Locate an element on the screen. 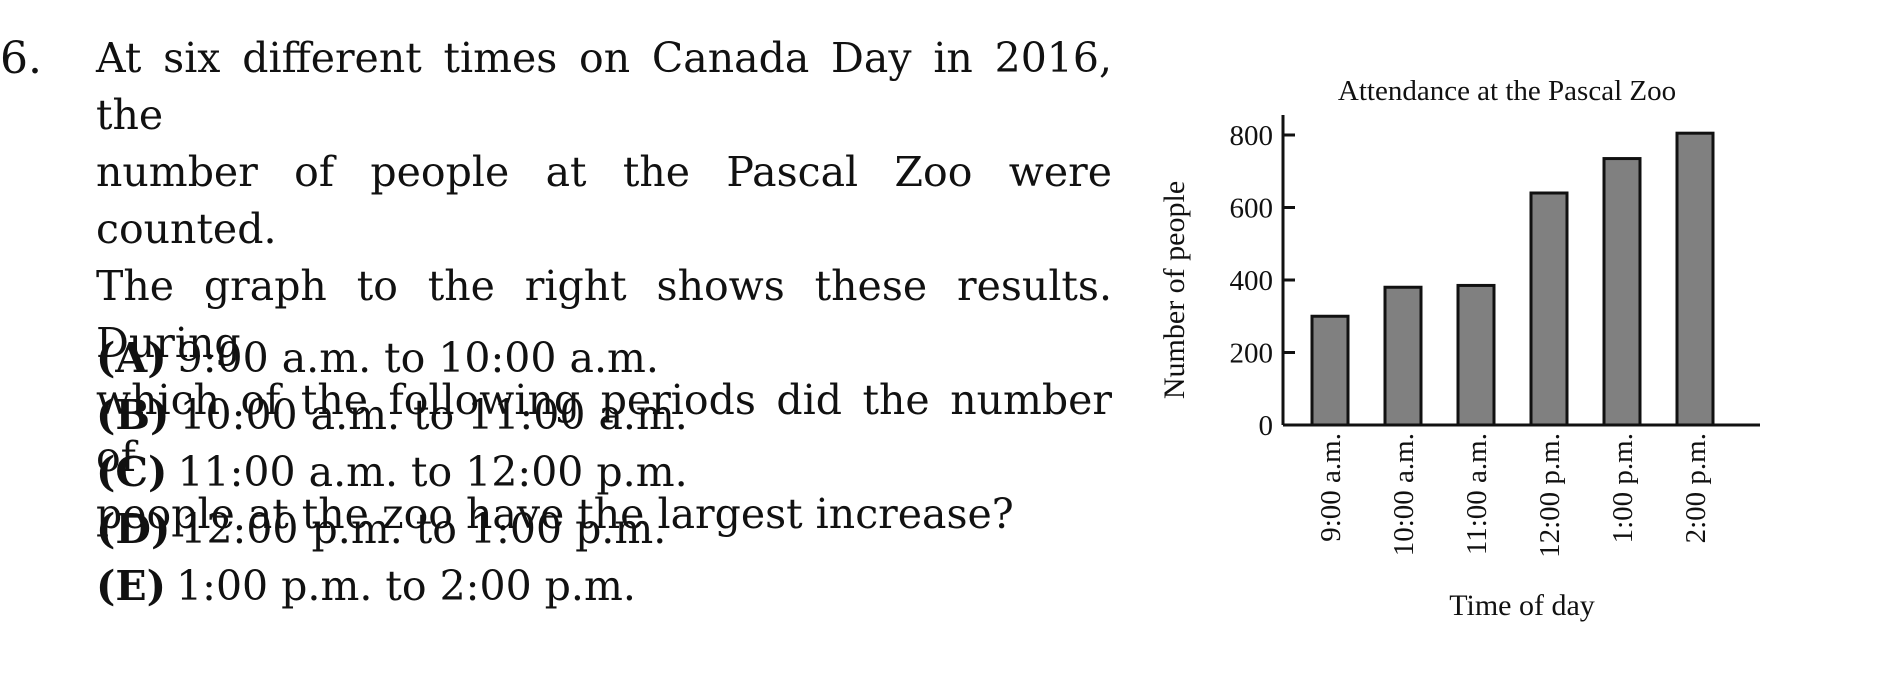  x-tick-label: 11:00 a.m. is located at coordinates (1477, 494).